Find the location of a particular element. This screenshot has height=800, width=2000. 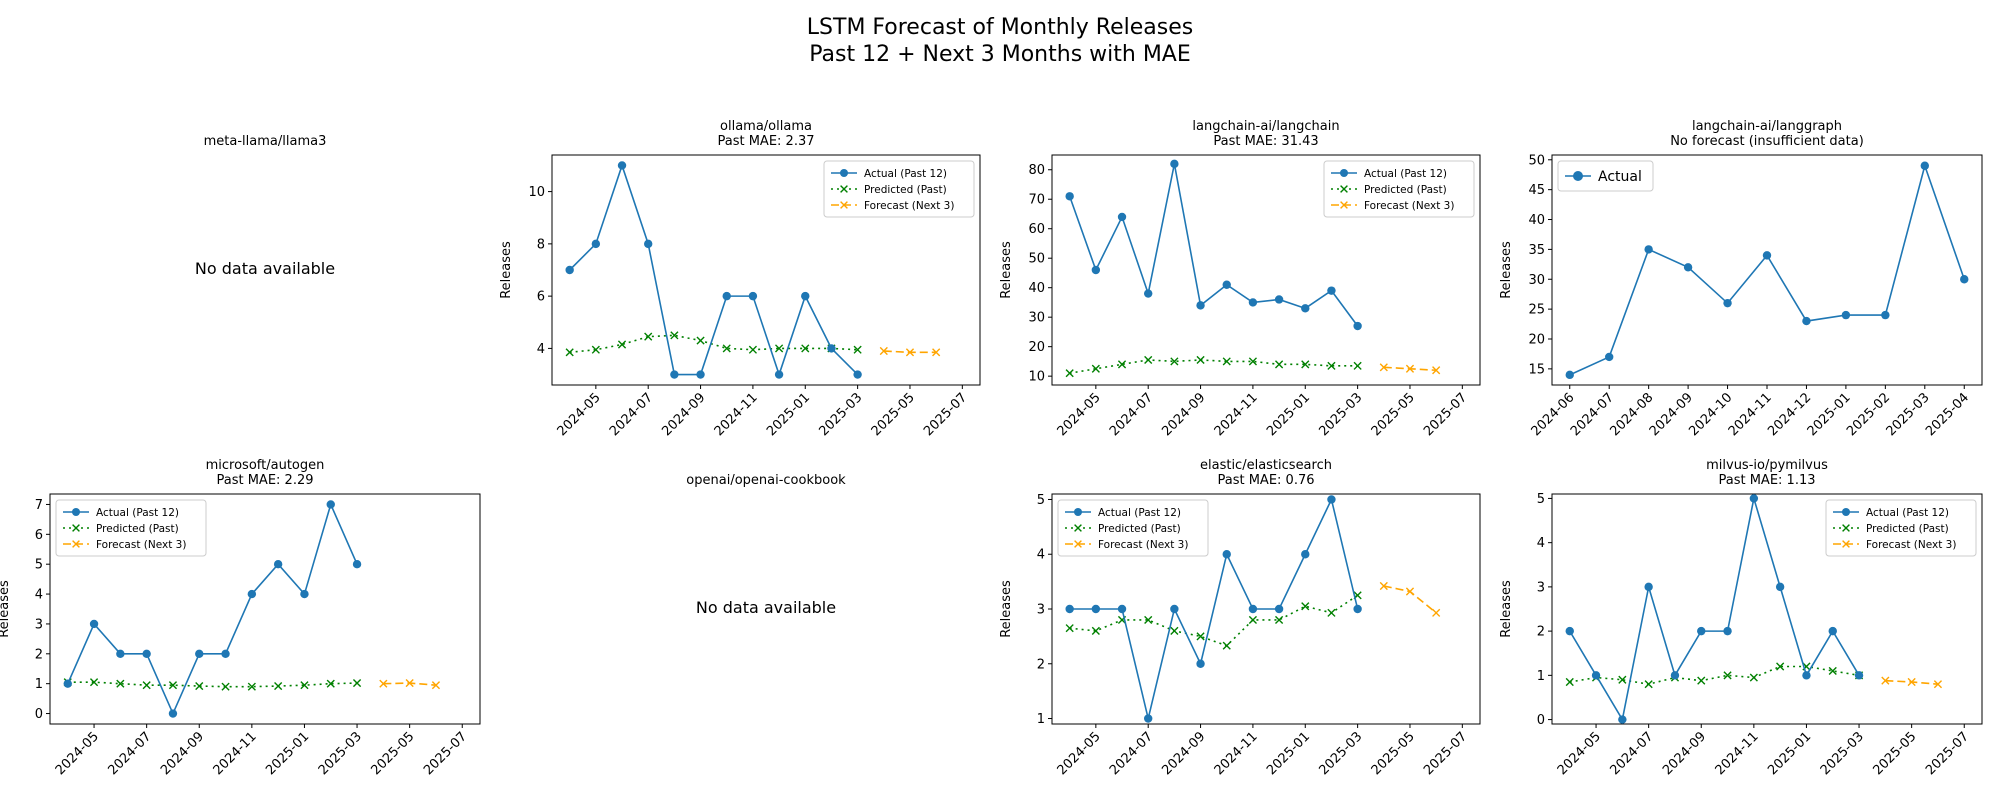

y-tick-label: 20 is located at coordinates (1036, 347).